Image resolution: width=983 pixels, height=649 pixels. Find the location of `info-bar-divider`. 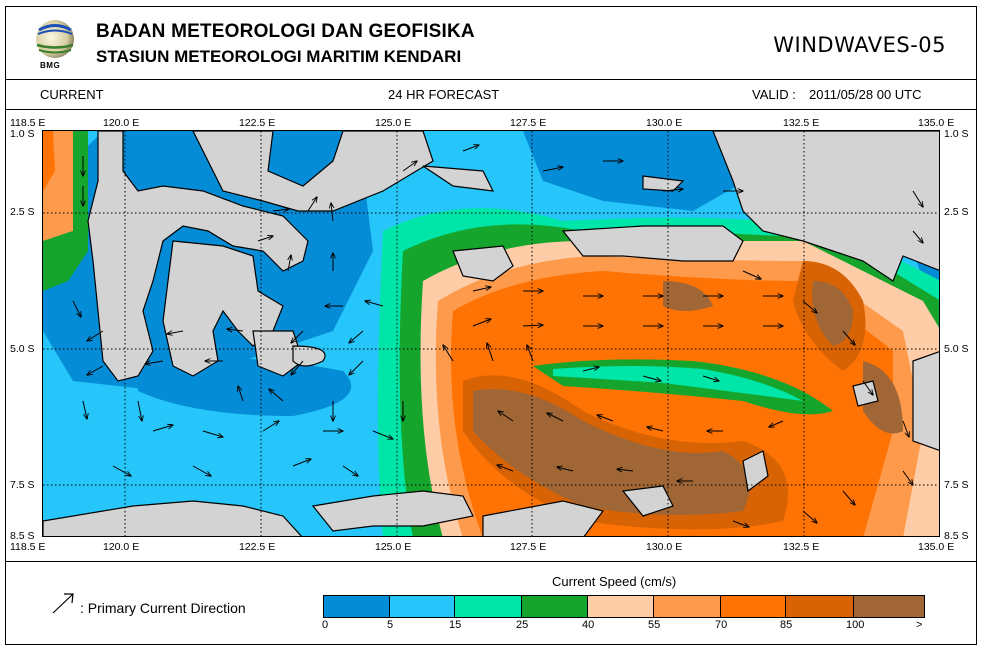

info-bar-divider is located at coordinates (491, 109).